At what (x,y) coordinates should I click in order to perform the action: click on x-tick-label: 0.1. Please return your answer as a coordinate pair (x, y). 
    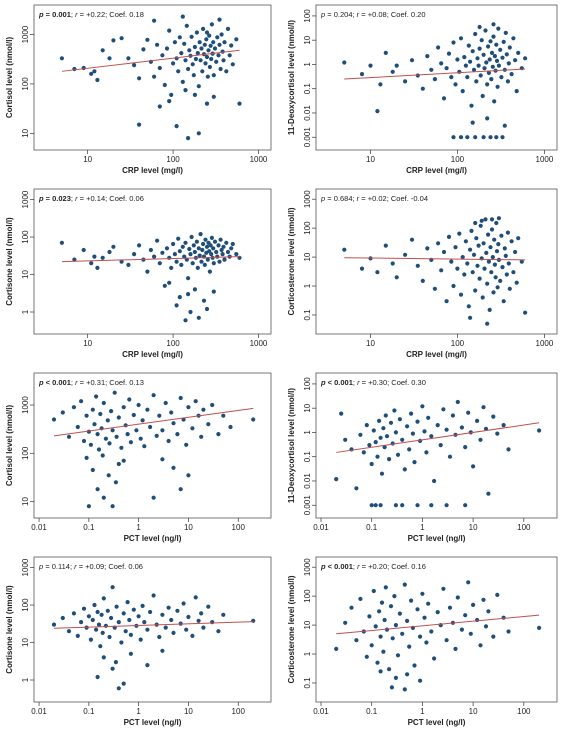
    Looking at the image, I should click on (89, 527).